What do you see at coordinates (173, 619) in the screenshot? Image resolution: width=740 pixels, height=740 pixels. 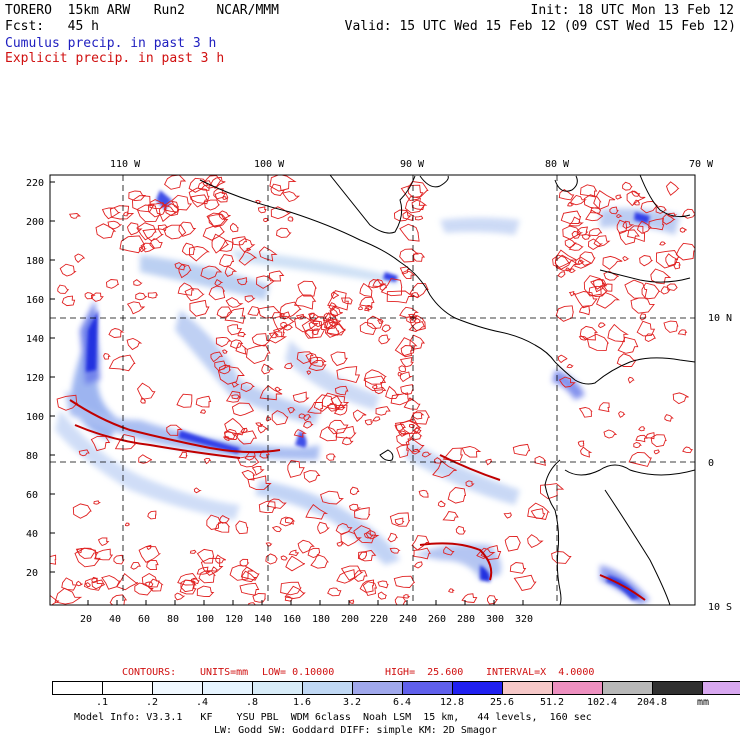 I see `x-tick-label: 80` at bounding box center [173, 619].